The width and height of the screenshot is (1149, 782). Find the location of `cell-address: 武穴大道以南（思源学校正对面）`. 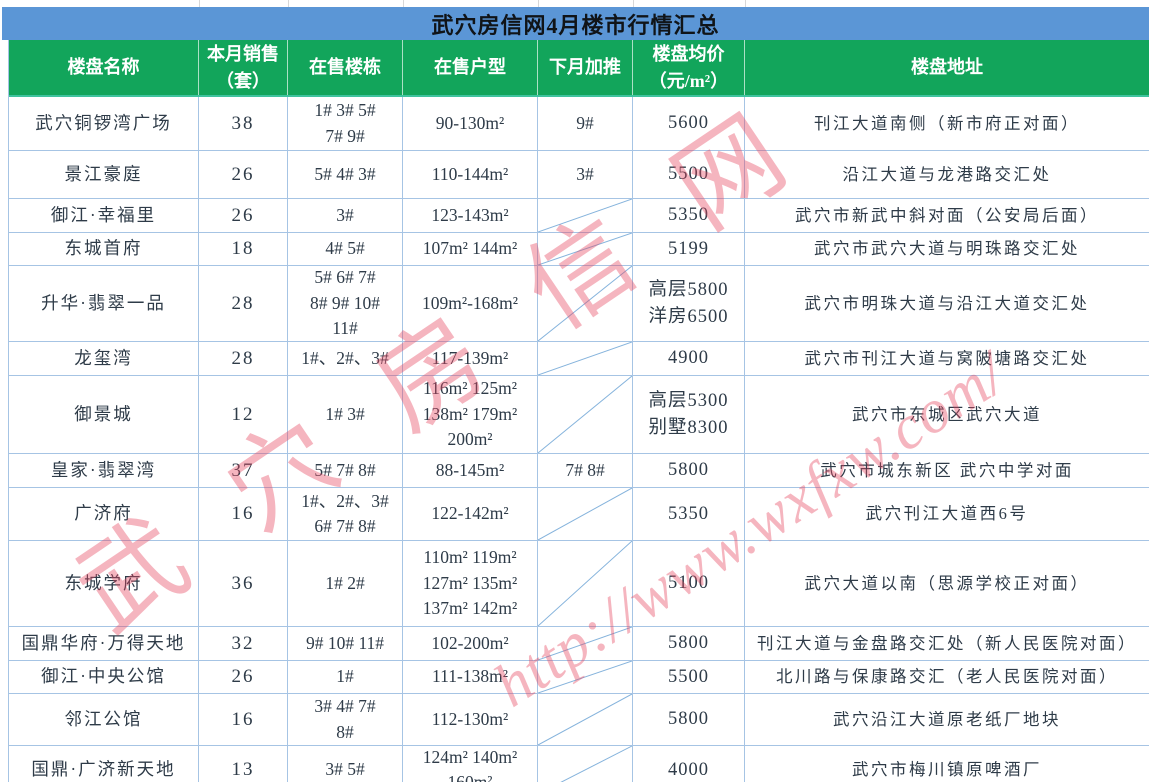

cell-address: 武穴大道以南（思源学校正对面） is located at coordinates (947, 583).